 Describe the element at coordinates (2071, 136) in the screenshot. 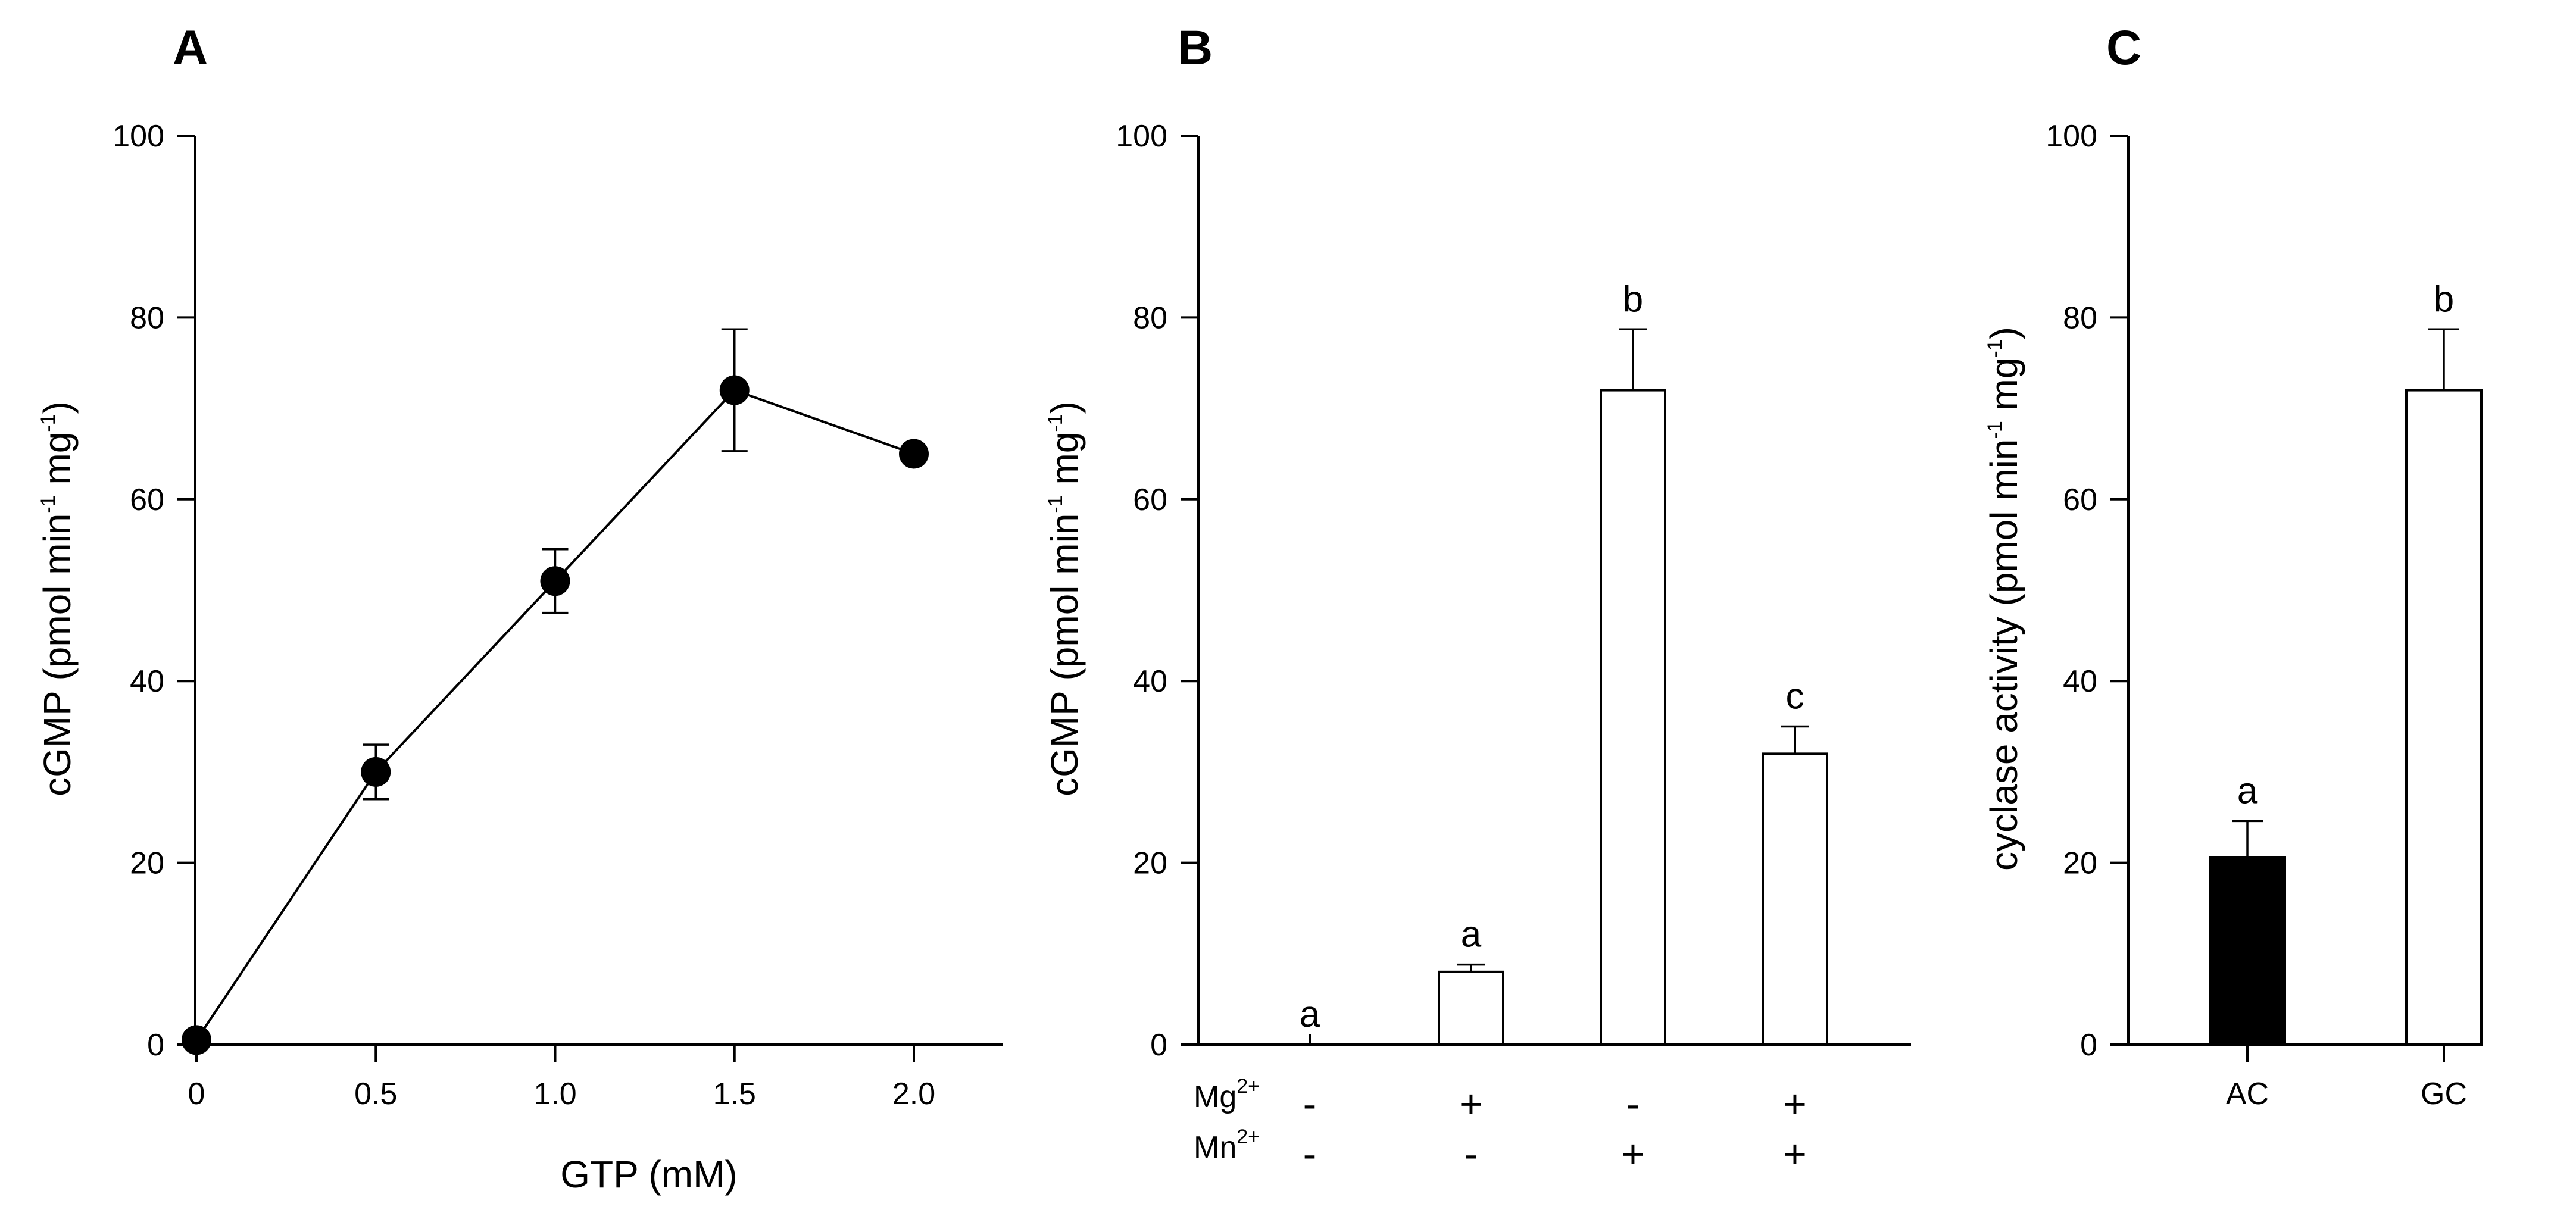

I see `panel-c-y-tick-label: 100` at that location.